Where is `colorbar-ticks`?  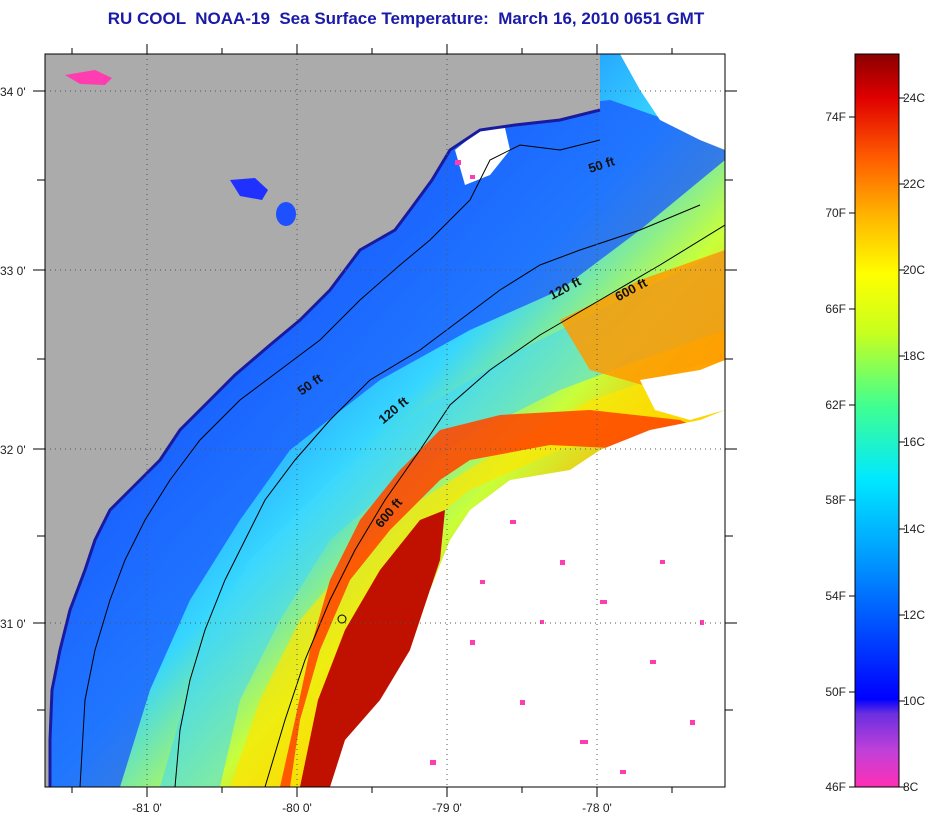 colorbar-ticks is located at coordinates (877, 442).